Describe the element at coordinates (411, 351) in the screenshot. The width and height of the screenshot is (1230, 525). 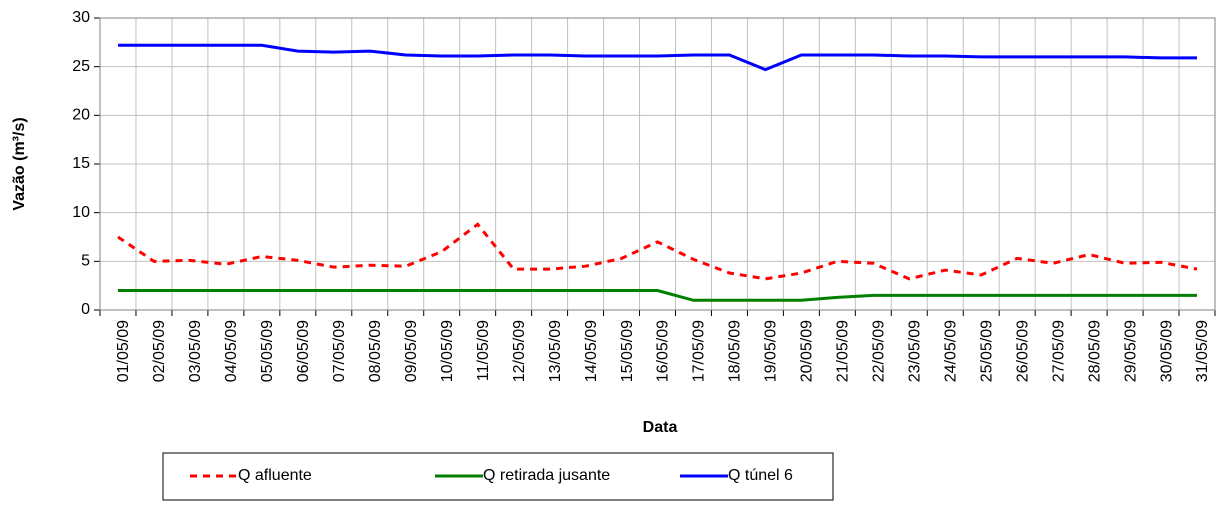
I see `x-tick-label: 09/05/09` at that location.